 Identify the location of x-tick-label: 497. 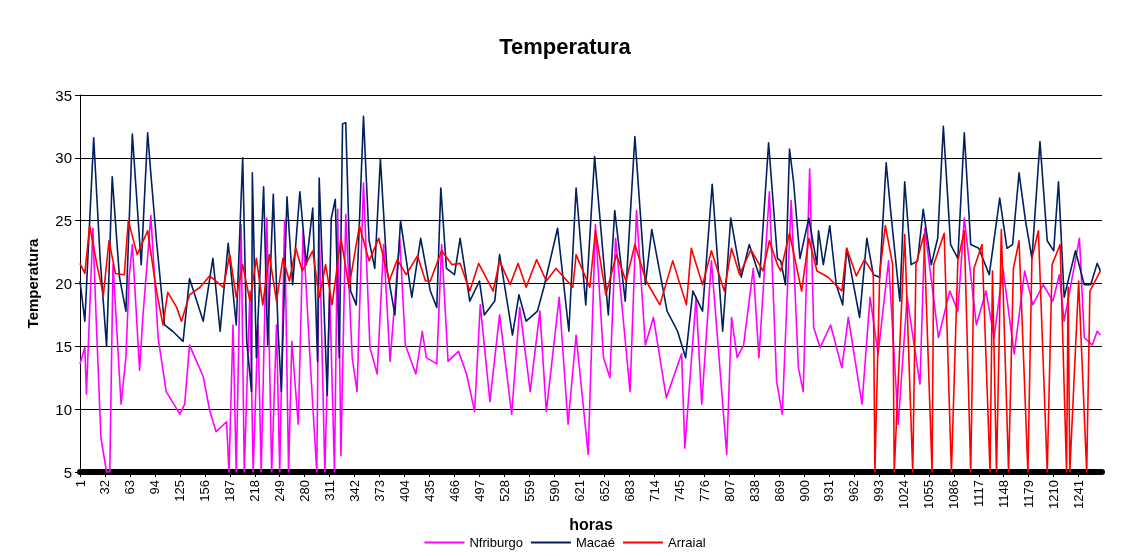
(479, 491).